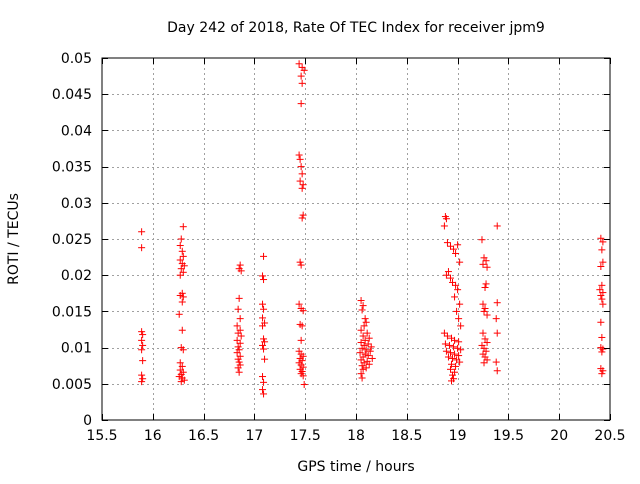 The image size is (640, 484). I want to click on x-tick-label: 19.5, so click(508, 436).